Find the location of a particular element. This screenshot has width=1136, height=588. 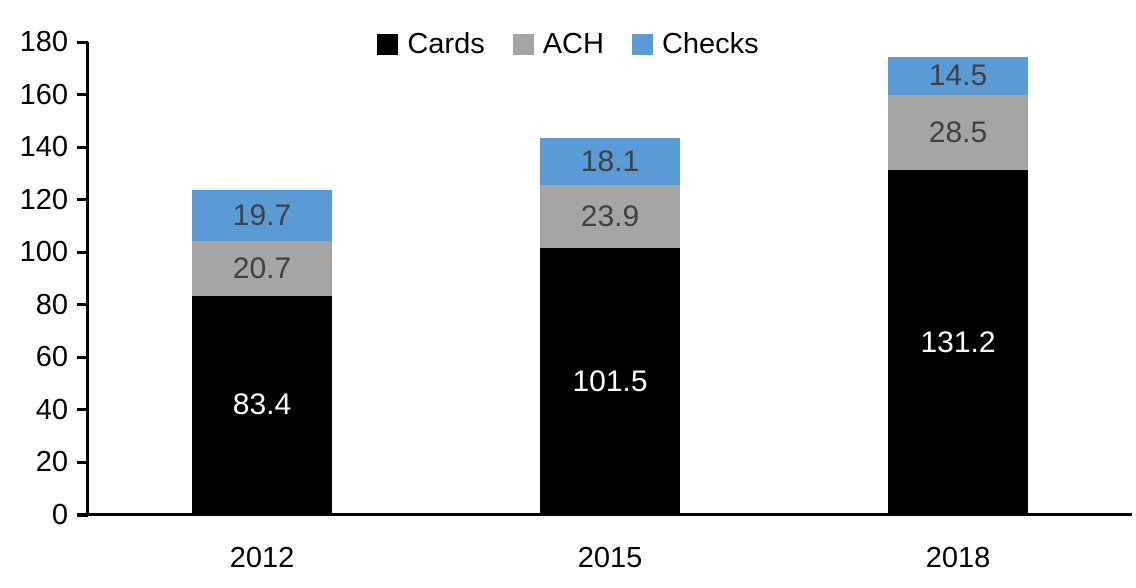

bar-segment-checks-2018: 14.5 is located at coordinates (958, 76).